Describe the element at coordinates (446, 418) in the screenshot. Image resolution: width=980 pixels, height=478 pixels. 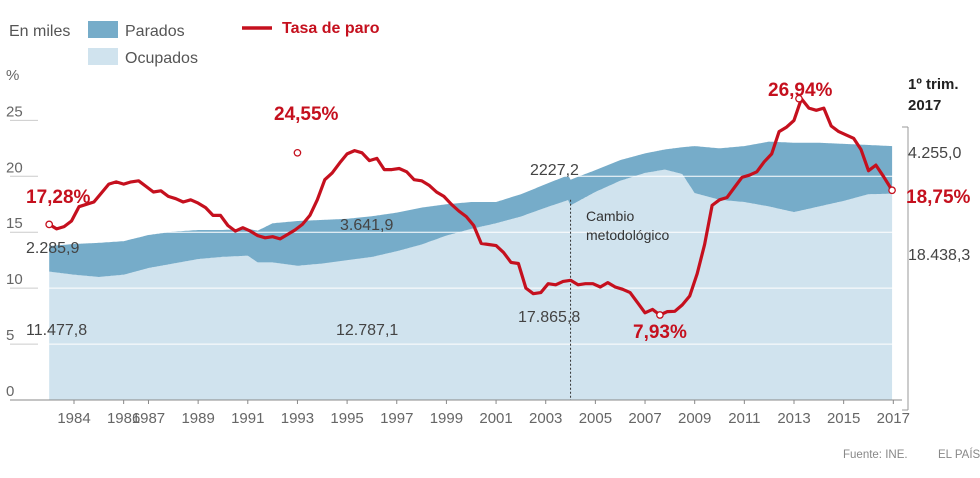
I see `x-tick-label: 1999` at that location.